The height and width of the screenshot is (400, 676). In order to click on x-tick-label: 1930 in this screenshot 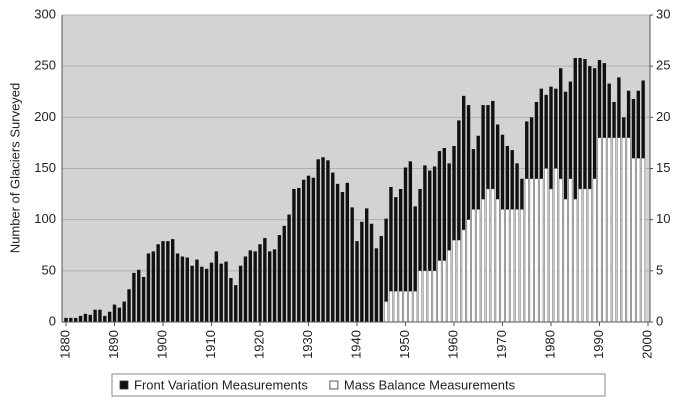, I will do `click(307, 344)`.